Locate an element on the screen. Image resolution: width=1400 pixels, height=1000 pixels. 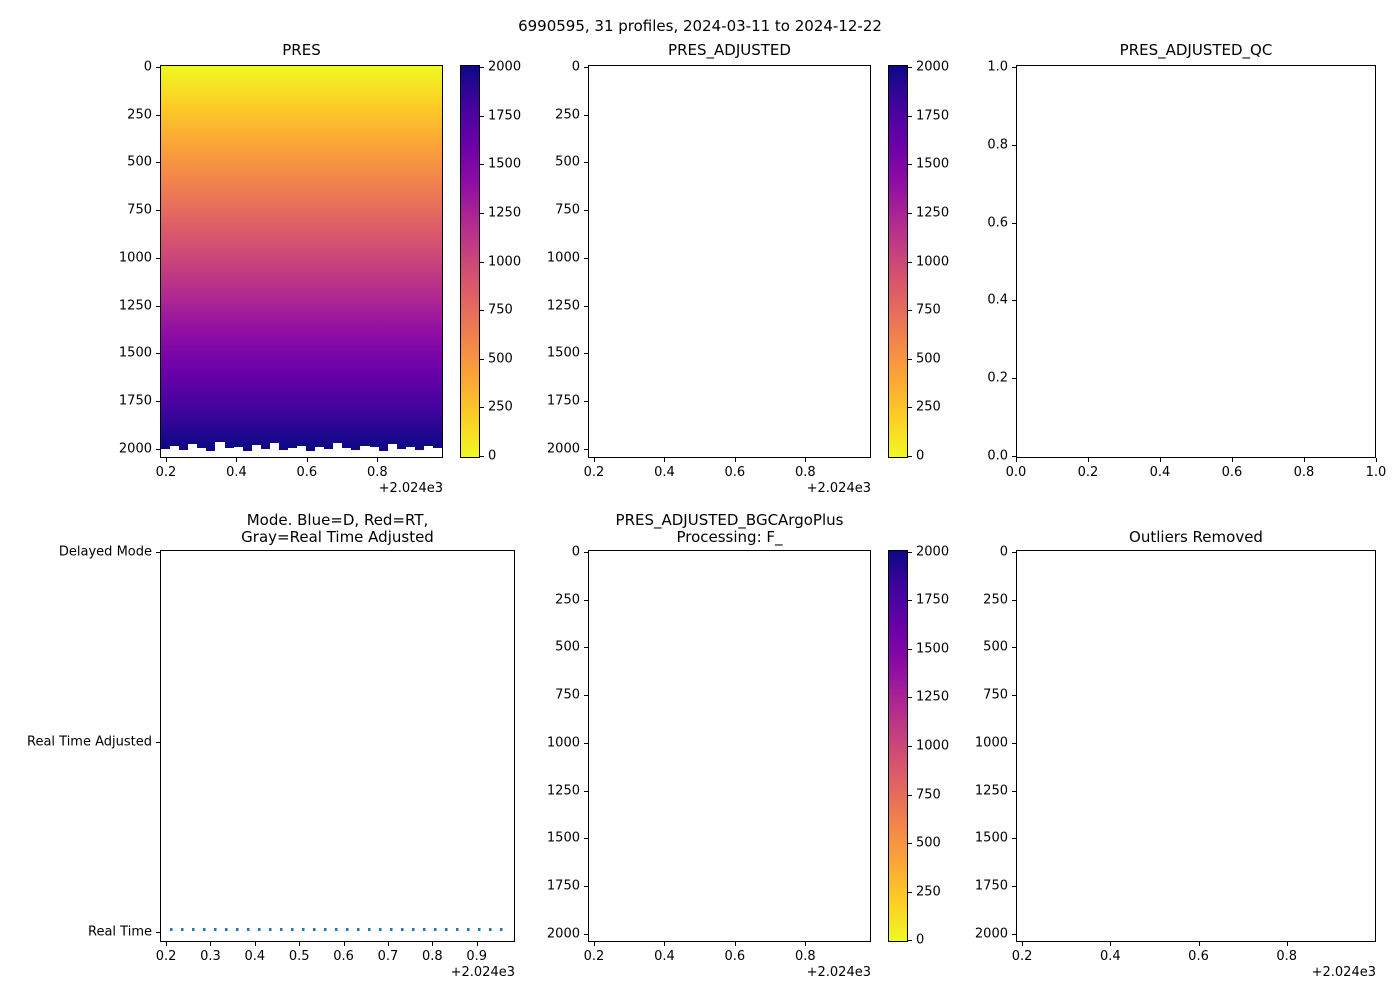
x-offset-label-pres: +2.024e3 is located at coordinates (410, 488).